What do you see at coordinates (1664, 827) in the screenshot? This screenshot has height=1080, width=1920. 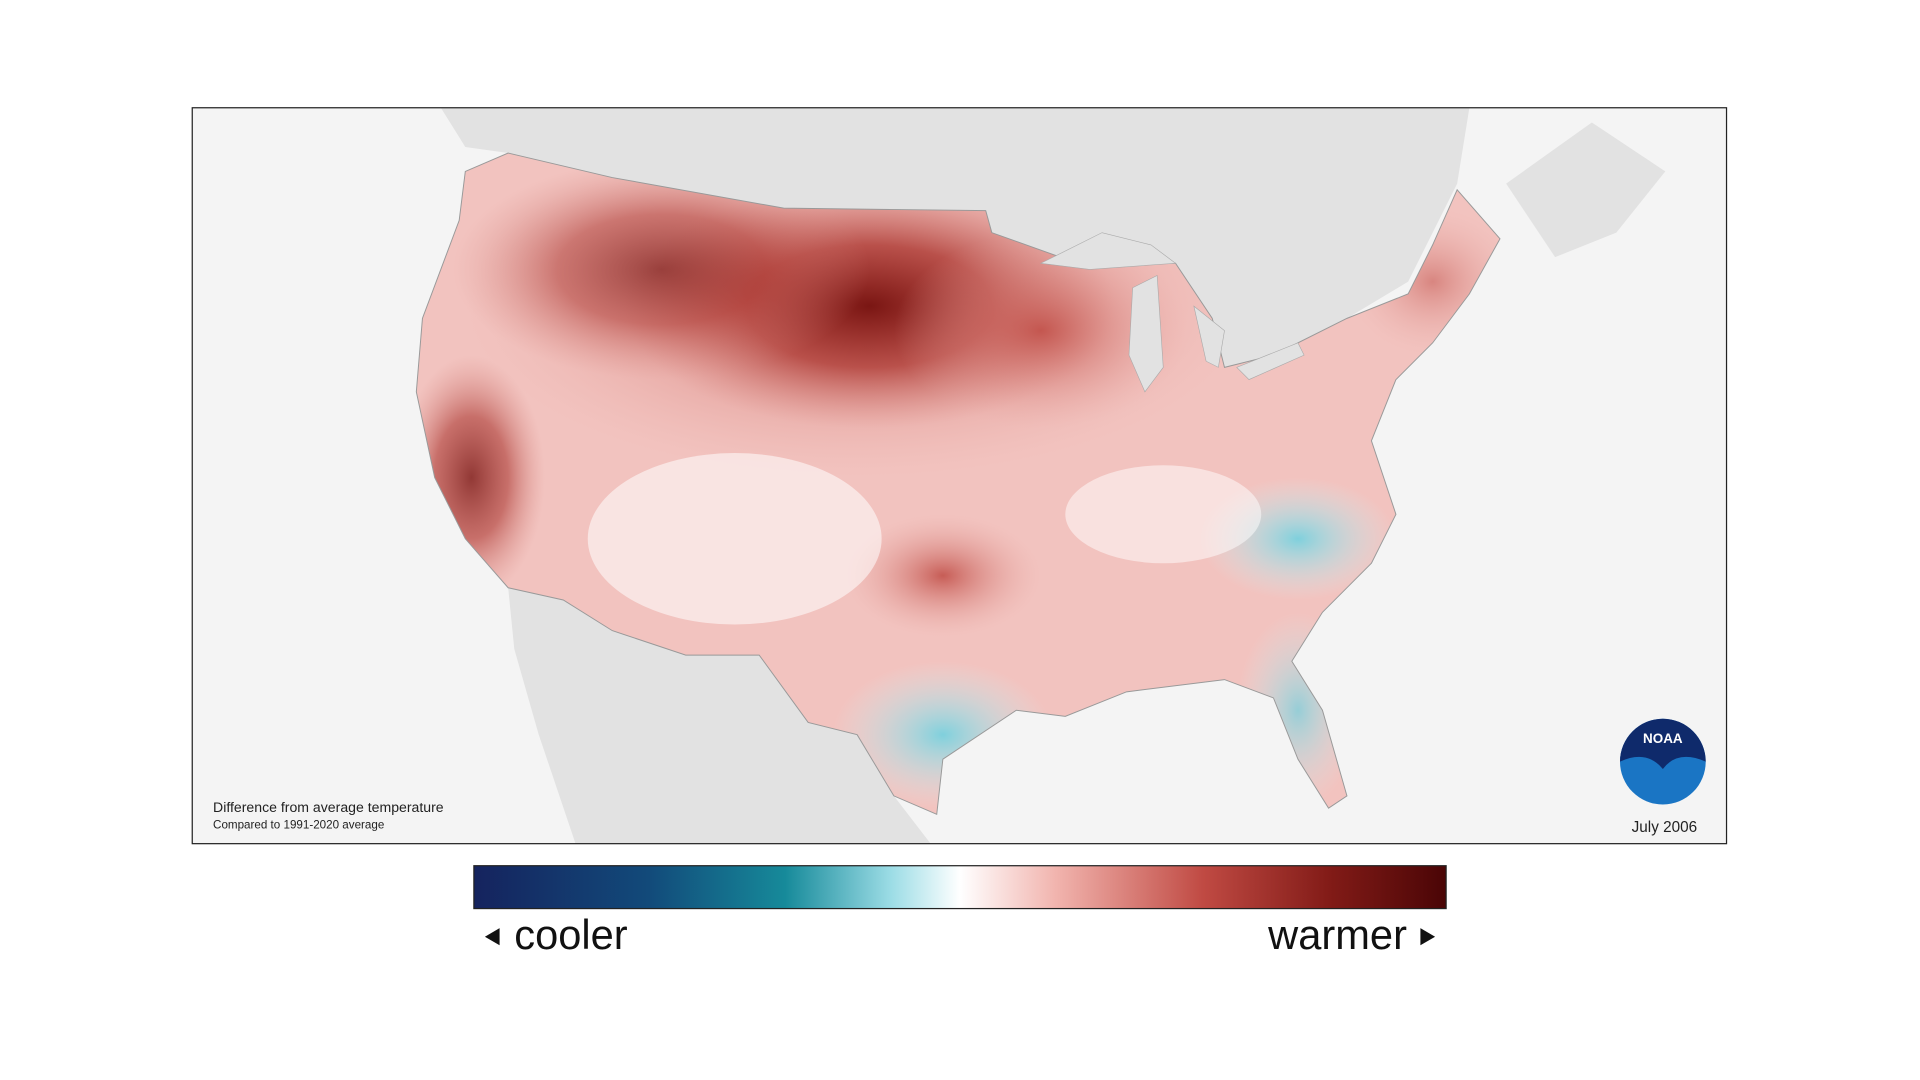 I see `date-label: July 2006` at bounding box center [1664, 827].